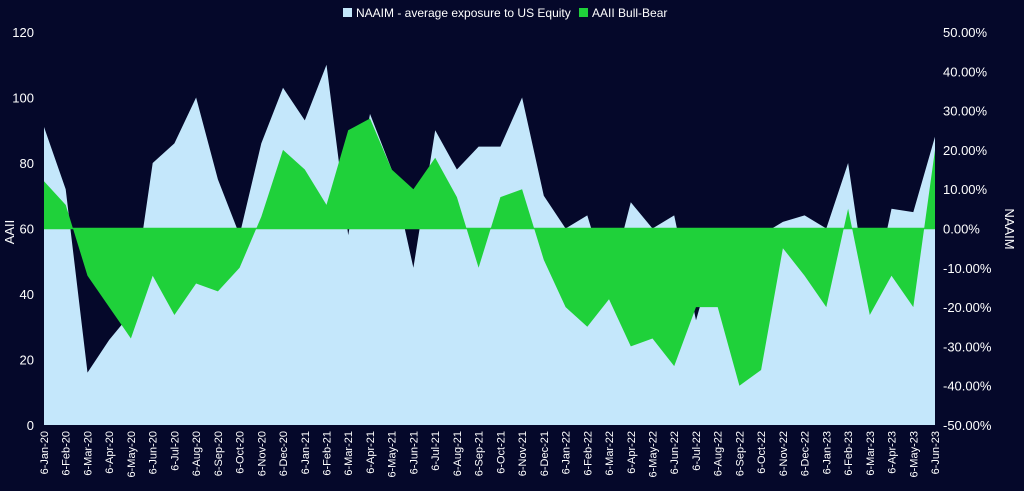 The width and height of the screenshot is (1024, 491). I want to click on x-tick-label: 6-Apr-22, so click(632, 452).